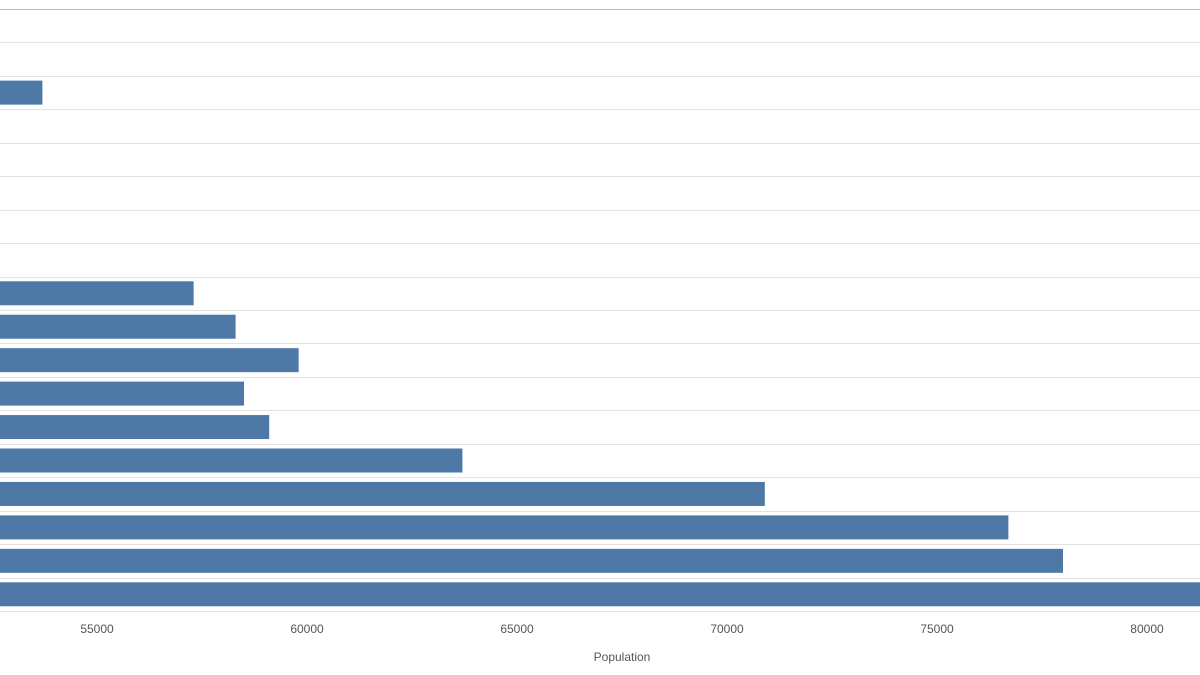 This screenshot has height=675, width=1200. I want to click on x-tick-label: 60000, so click(307, 629).